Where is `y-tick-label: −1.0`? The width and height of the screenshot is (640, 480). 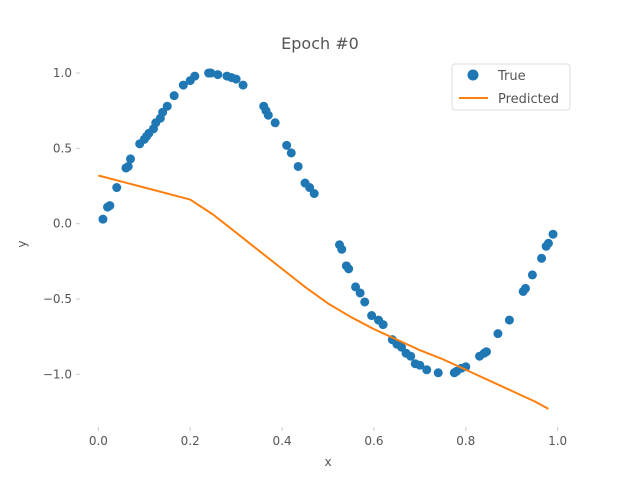 y-tick-label: −1.0 is located at coordinates (57, 374).